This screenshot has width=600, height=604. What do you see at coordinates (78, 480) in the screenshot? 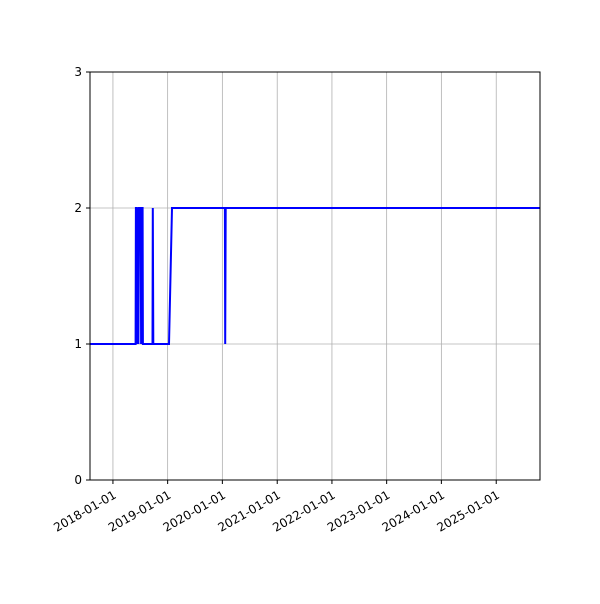
I see `y-tick-label: 0` at bounding box center [78, 480].